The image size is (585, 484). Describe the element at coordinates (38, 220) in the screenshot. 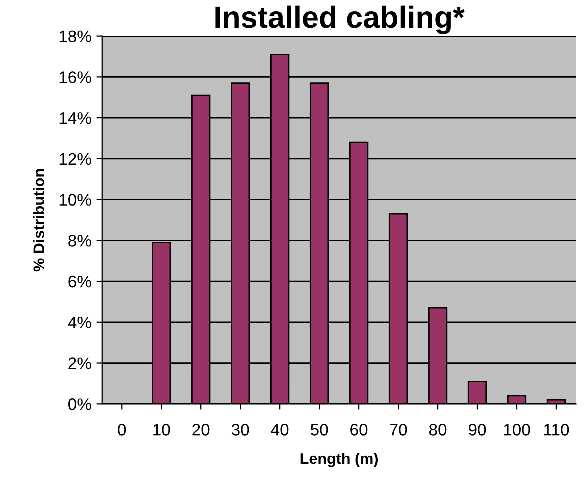

I see `y-axis-title: % Distribution` at that location.